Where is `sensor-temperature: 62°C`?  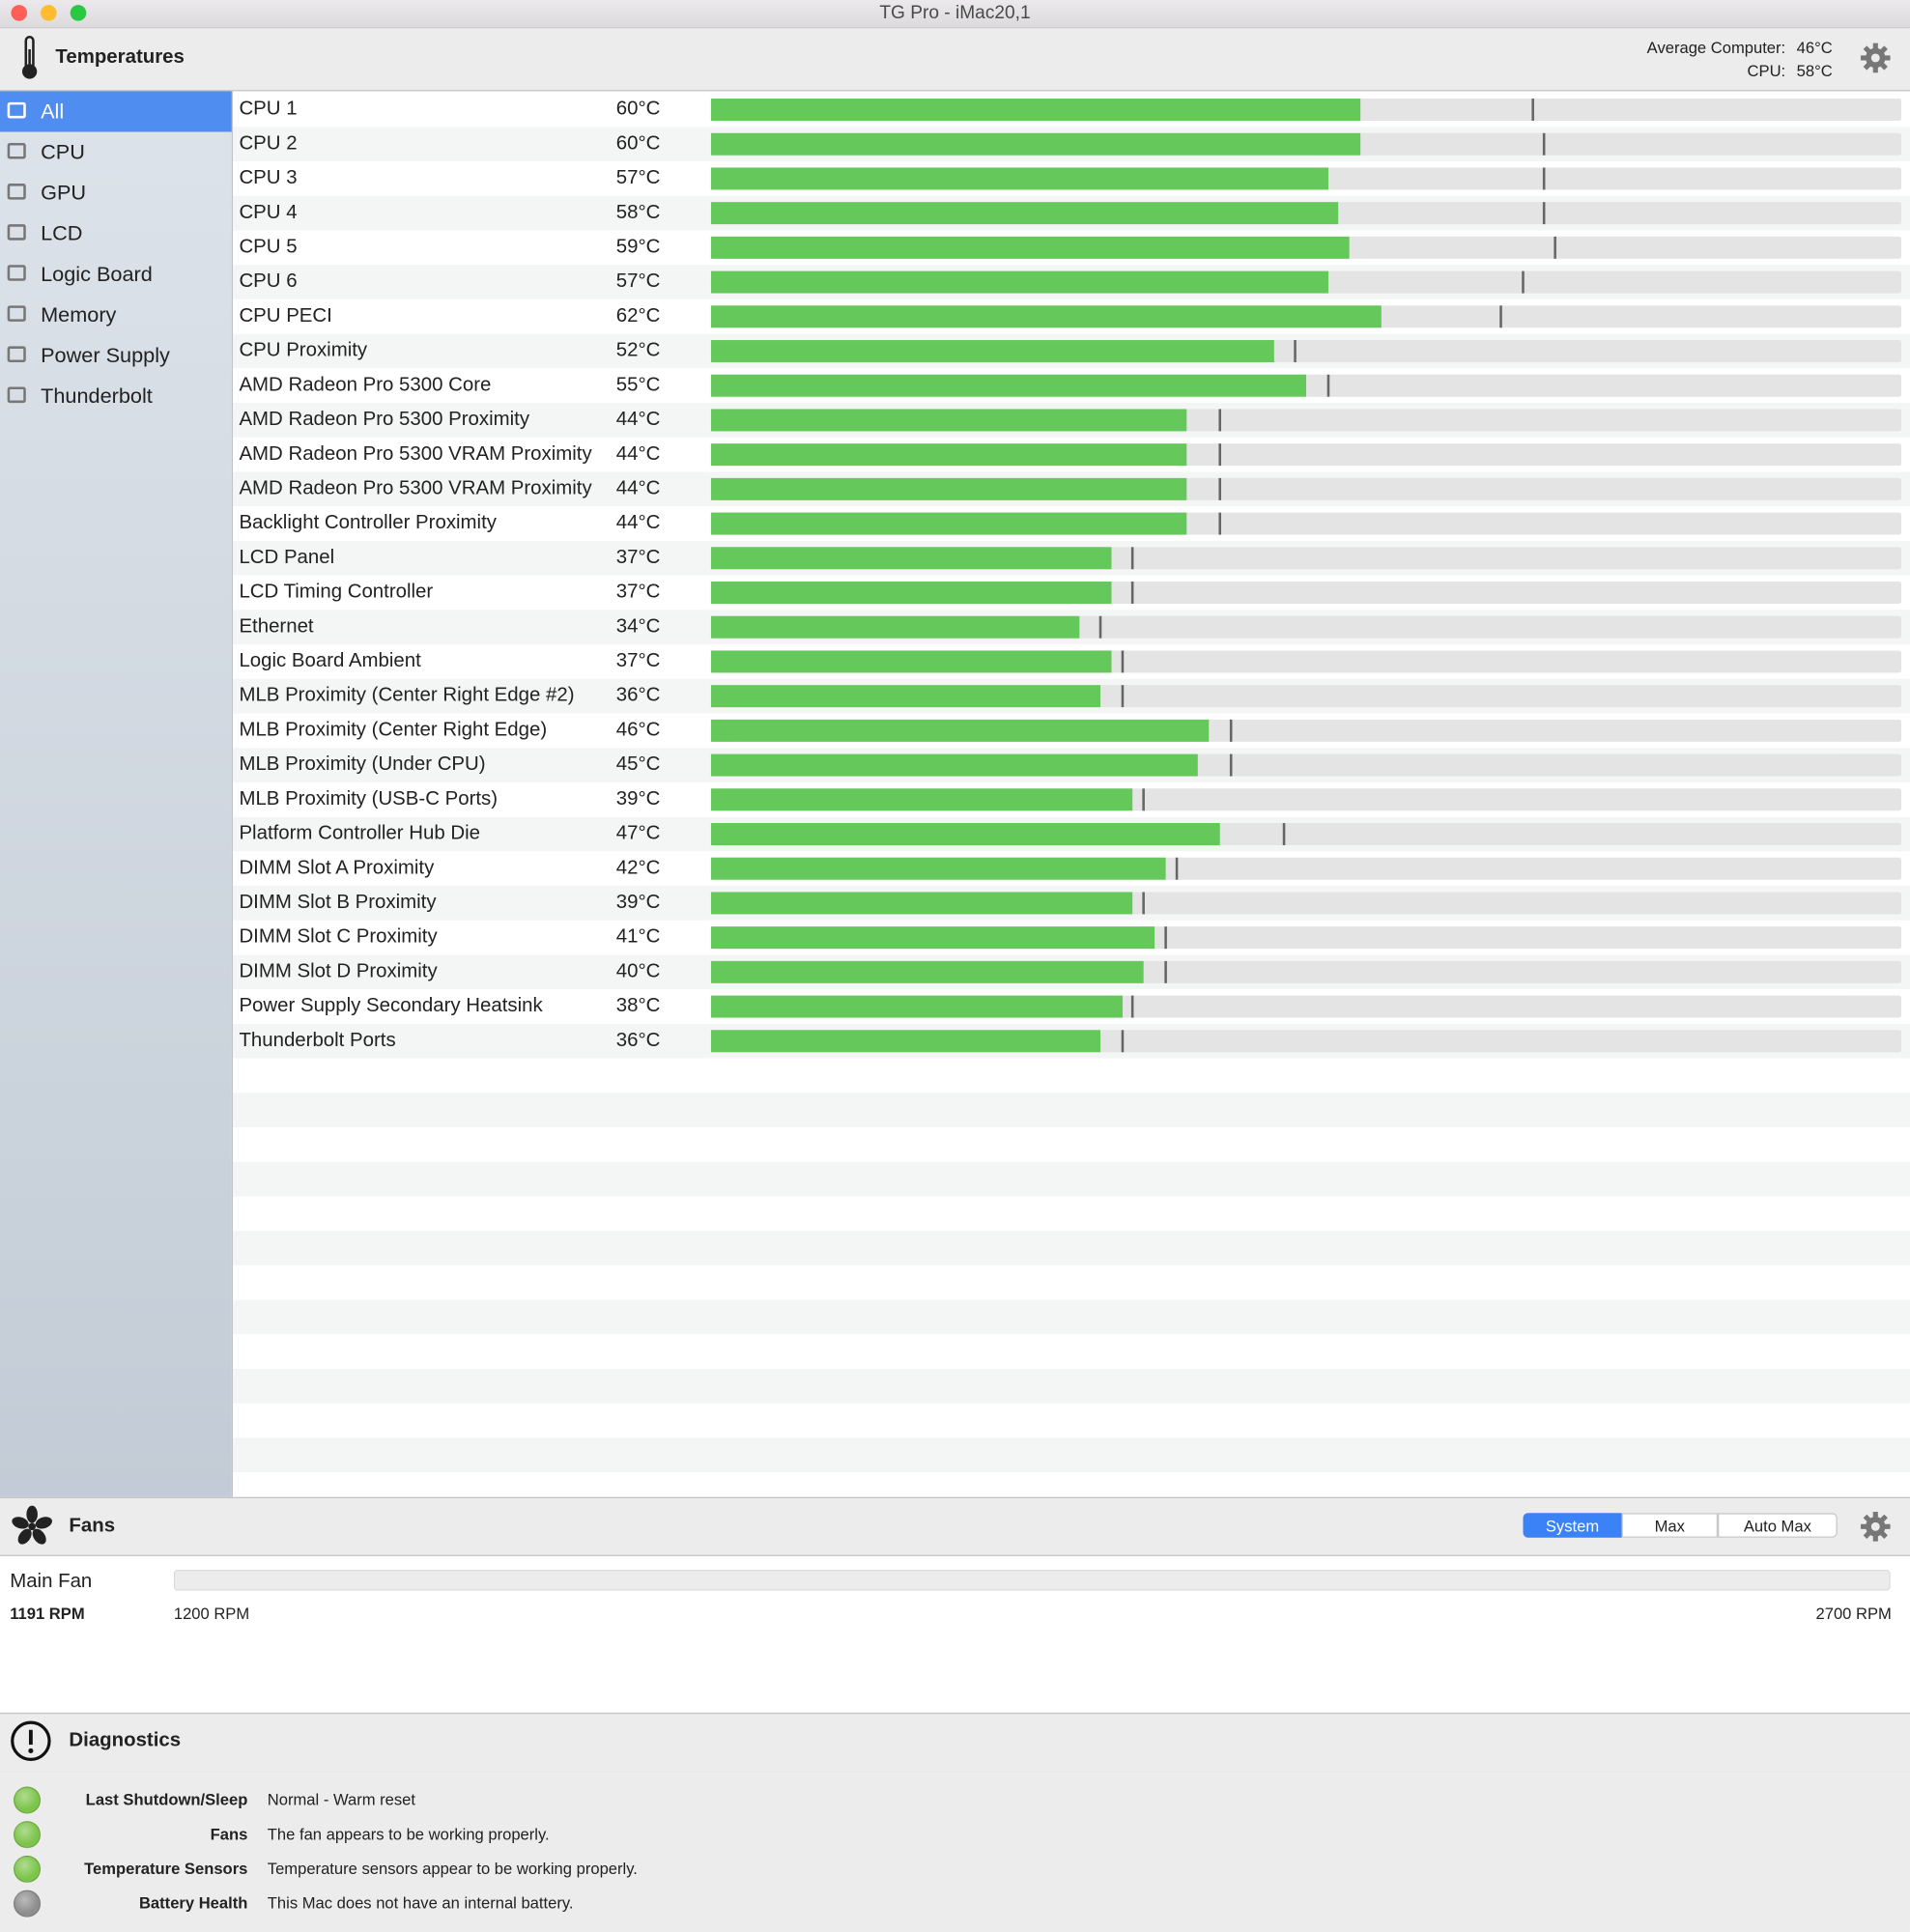
sensor-temperature: 62°C is located at coordinates (638, 316).